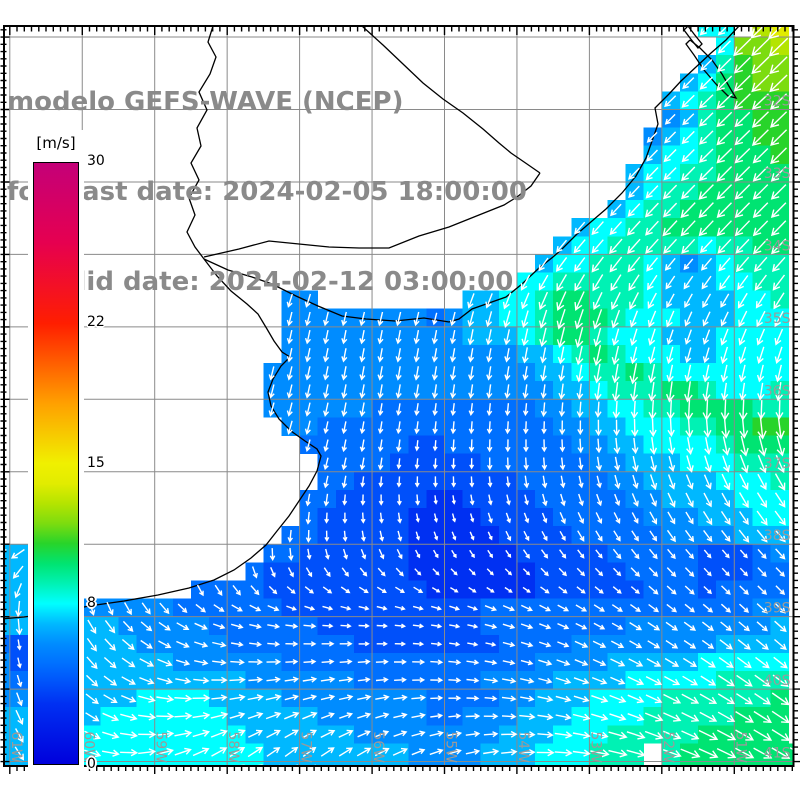 This screenshot has height=800, width=800. Describe the element at coordinates (56, 143) in the screenshot. I see `colorbar-unit-label: [m/s]` at that location.